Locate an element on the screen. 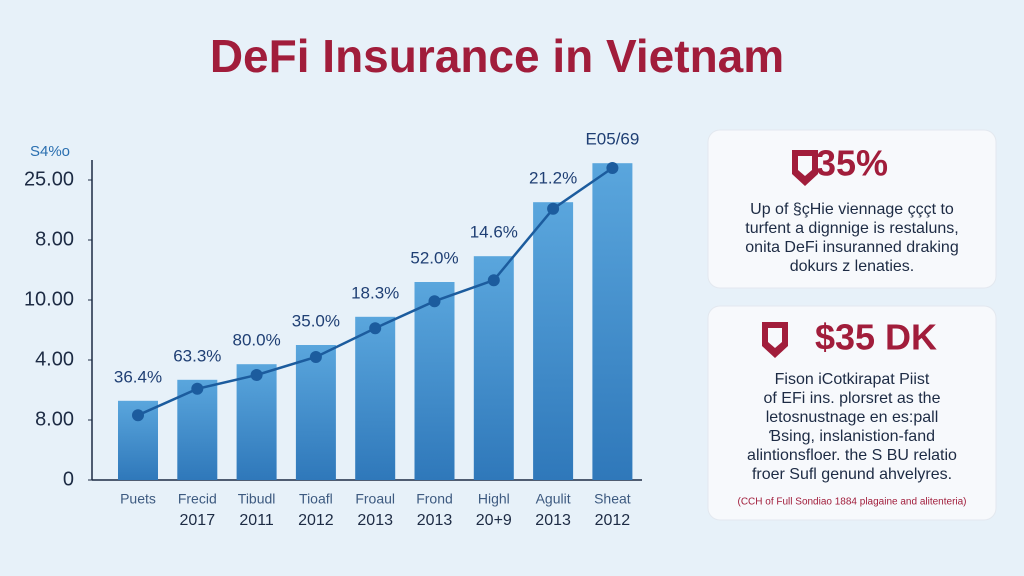 The image size is (1024, 576). y-tick-label: 4.00 is located at coordinates (54, 359).